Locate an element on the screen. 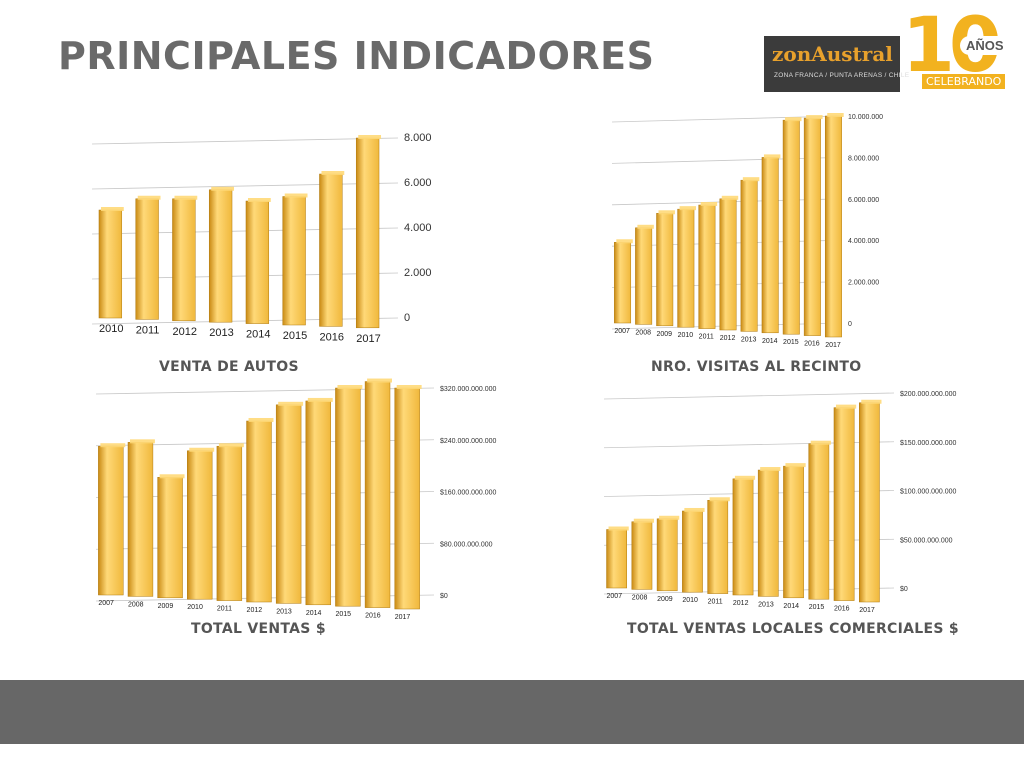 The width and height of the screenshot is (1024, 768). x-tick-label: 2017 is located at coordinates (833, 345).